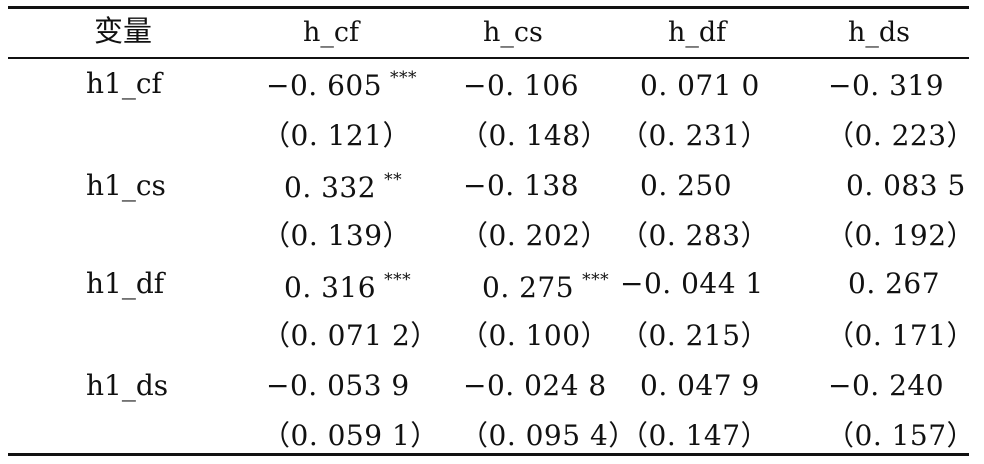 The width and height of the screenshot is (984, 464). Describe the element at coordinates (535, 235) in the screenshot. I see `se-cell: （0. 202）` at that location.